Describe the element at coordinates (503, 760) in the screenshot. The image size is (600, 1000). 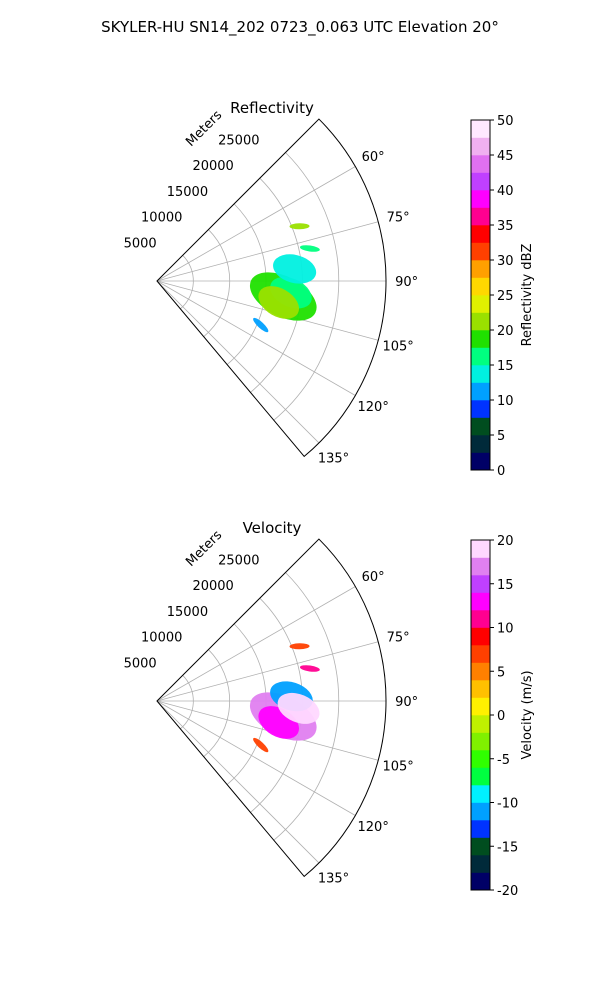
I see `colorbar-tick-label: -5` at that location.